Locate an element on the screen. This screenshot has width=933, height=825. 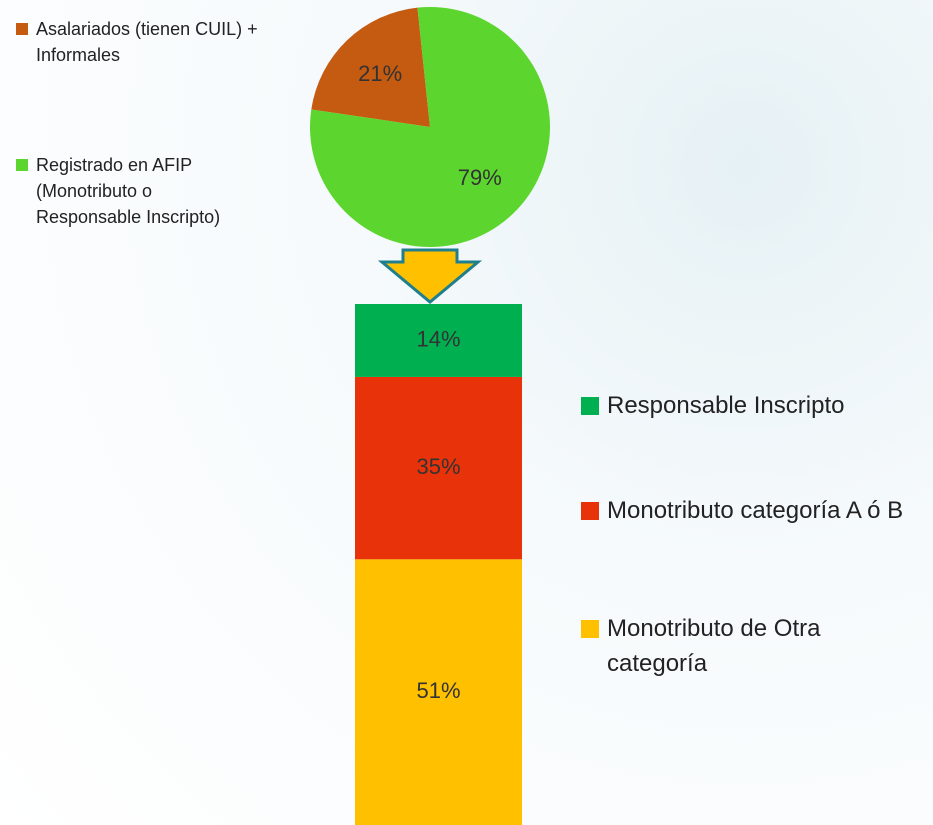
legend-entry: Asalariados (tienen CUIL) + Informales is located at coordinates (146, 42).